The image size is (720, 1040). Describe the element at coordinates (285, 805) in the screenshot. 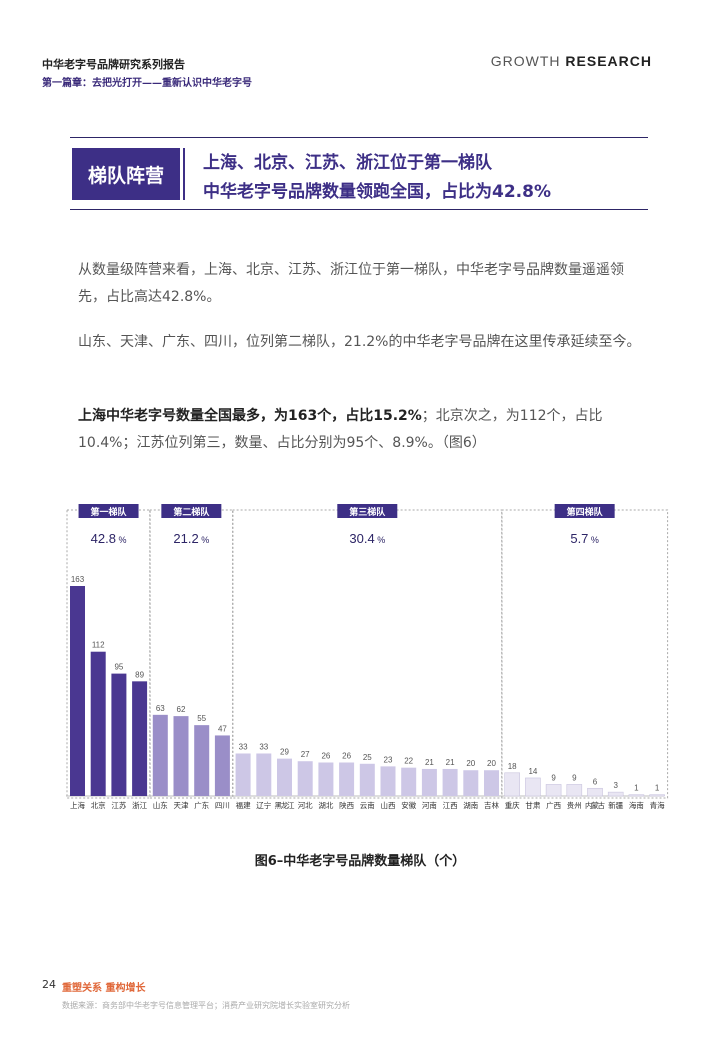

I see `category-label-黑龙江: 黑龙江` at that location.